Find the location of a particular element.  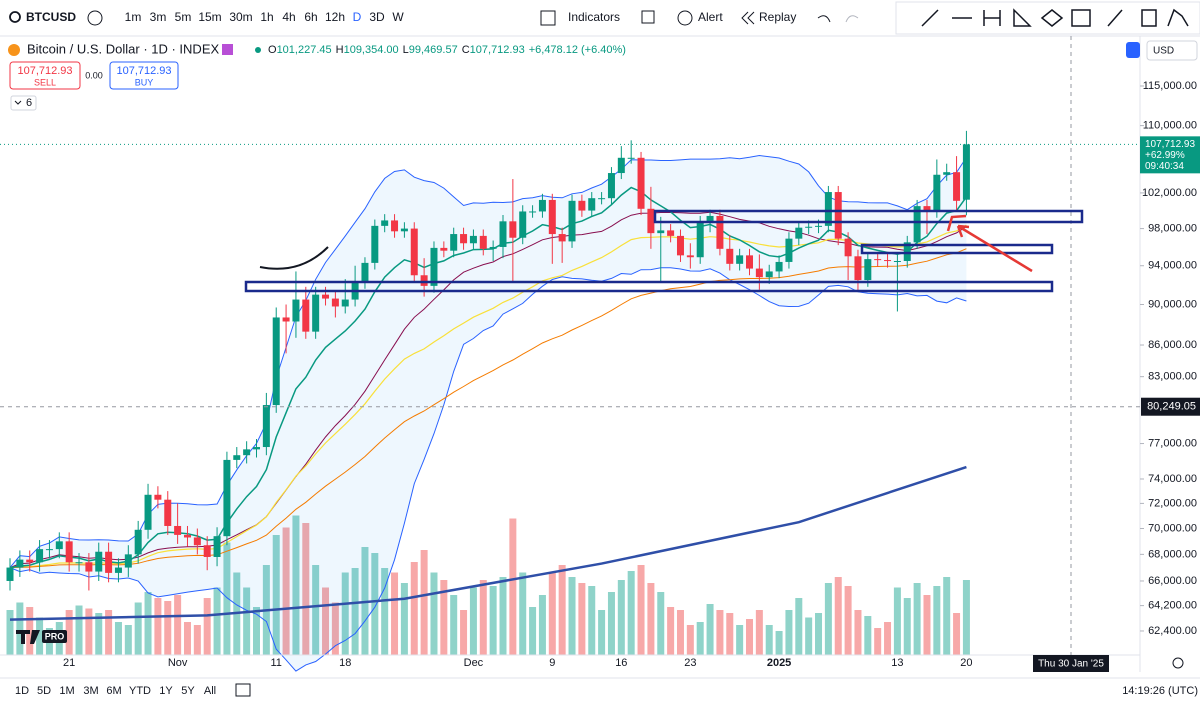

redo is located at coordinates (852, 19).